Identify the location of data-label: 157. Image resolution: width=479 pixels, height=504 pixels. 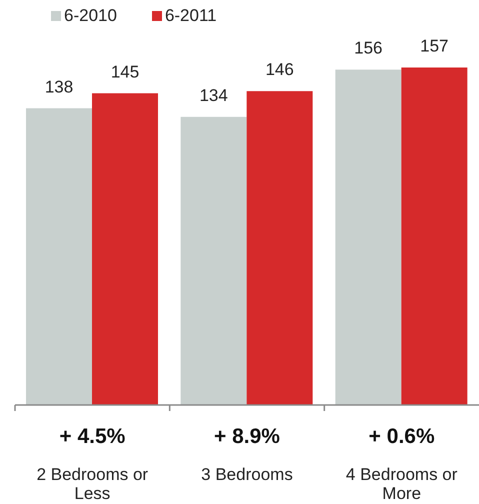
(434, 46).